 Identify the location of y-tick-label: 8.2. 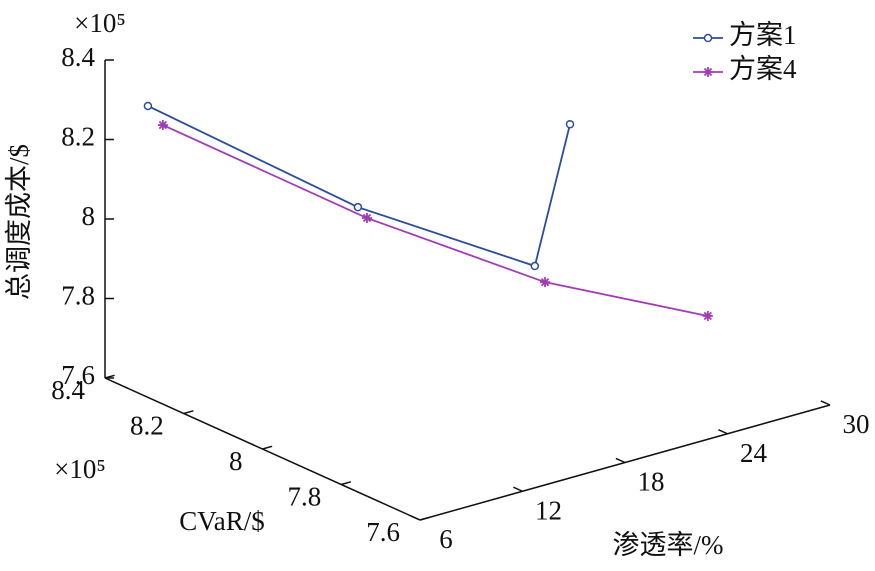
(147, 426).